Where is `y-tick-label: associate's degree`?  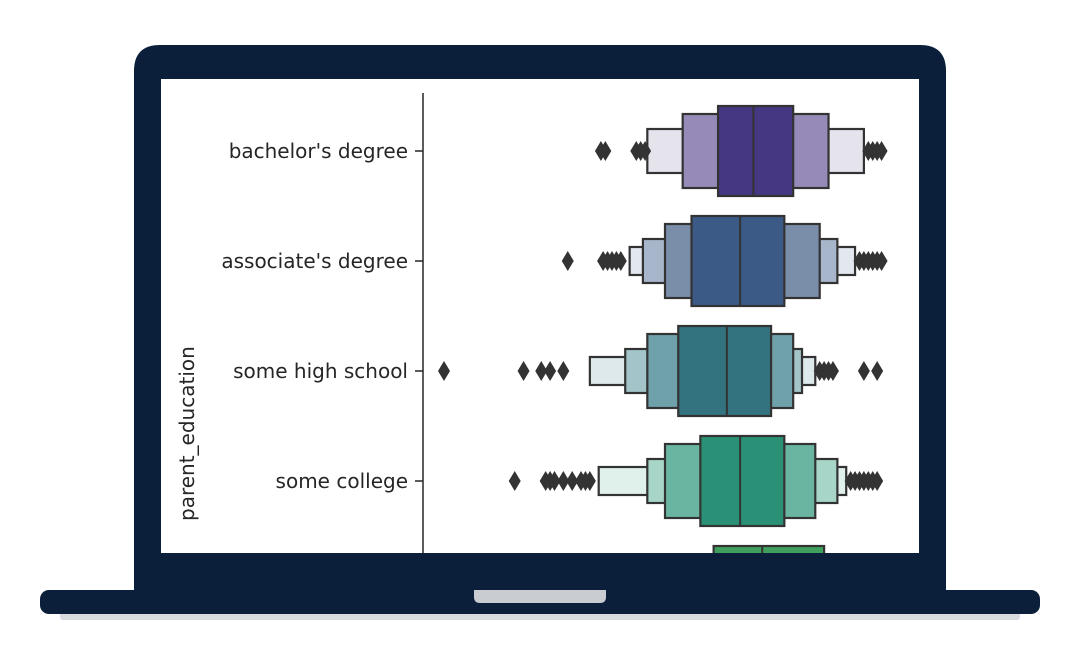 y-tick-label: associate's degree is located at coordinates (314, 261).